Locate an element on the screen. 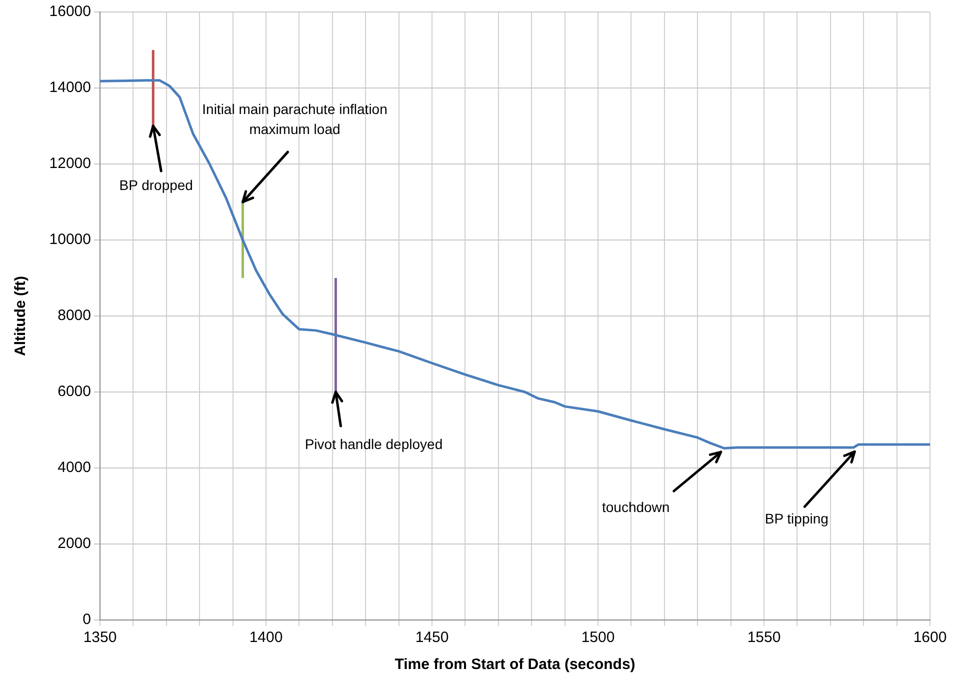 The height and width of the screenshot is (684, 953). y-tick-label: 0 is located at coordinates (86, 619).